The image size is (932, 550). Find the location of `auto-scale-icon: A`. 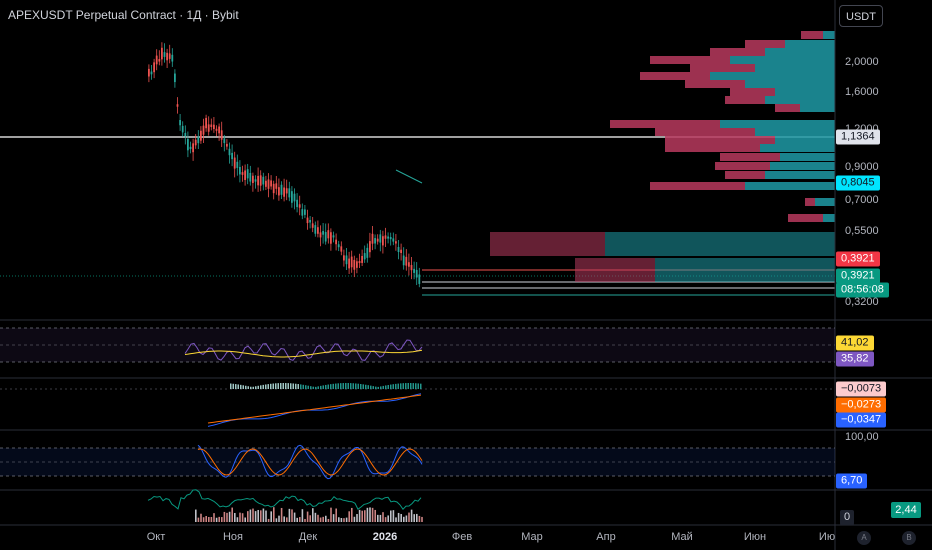

auto-scale-icon: A is located at coordinates (864, 538).